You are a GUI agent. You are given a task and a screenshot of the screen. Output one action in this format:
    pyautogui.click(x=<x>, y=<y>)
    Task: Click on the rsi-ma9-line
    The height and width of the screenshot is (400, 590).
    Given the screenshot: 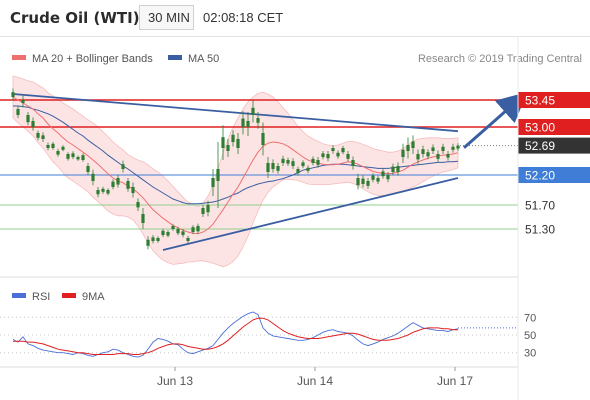 What is the action you would take?
    pyautogui.click(x=235, y=336)
    